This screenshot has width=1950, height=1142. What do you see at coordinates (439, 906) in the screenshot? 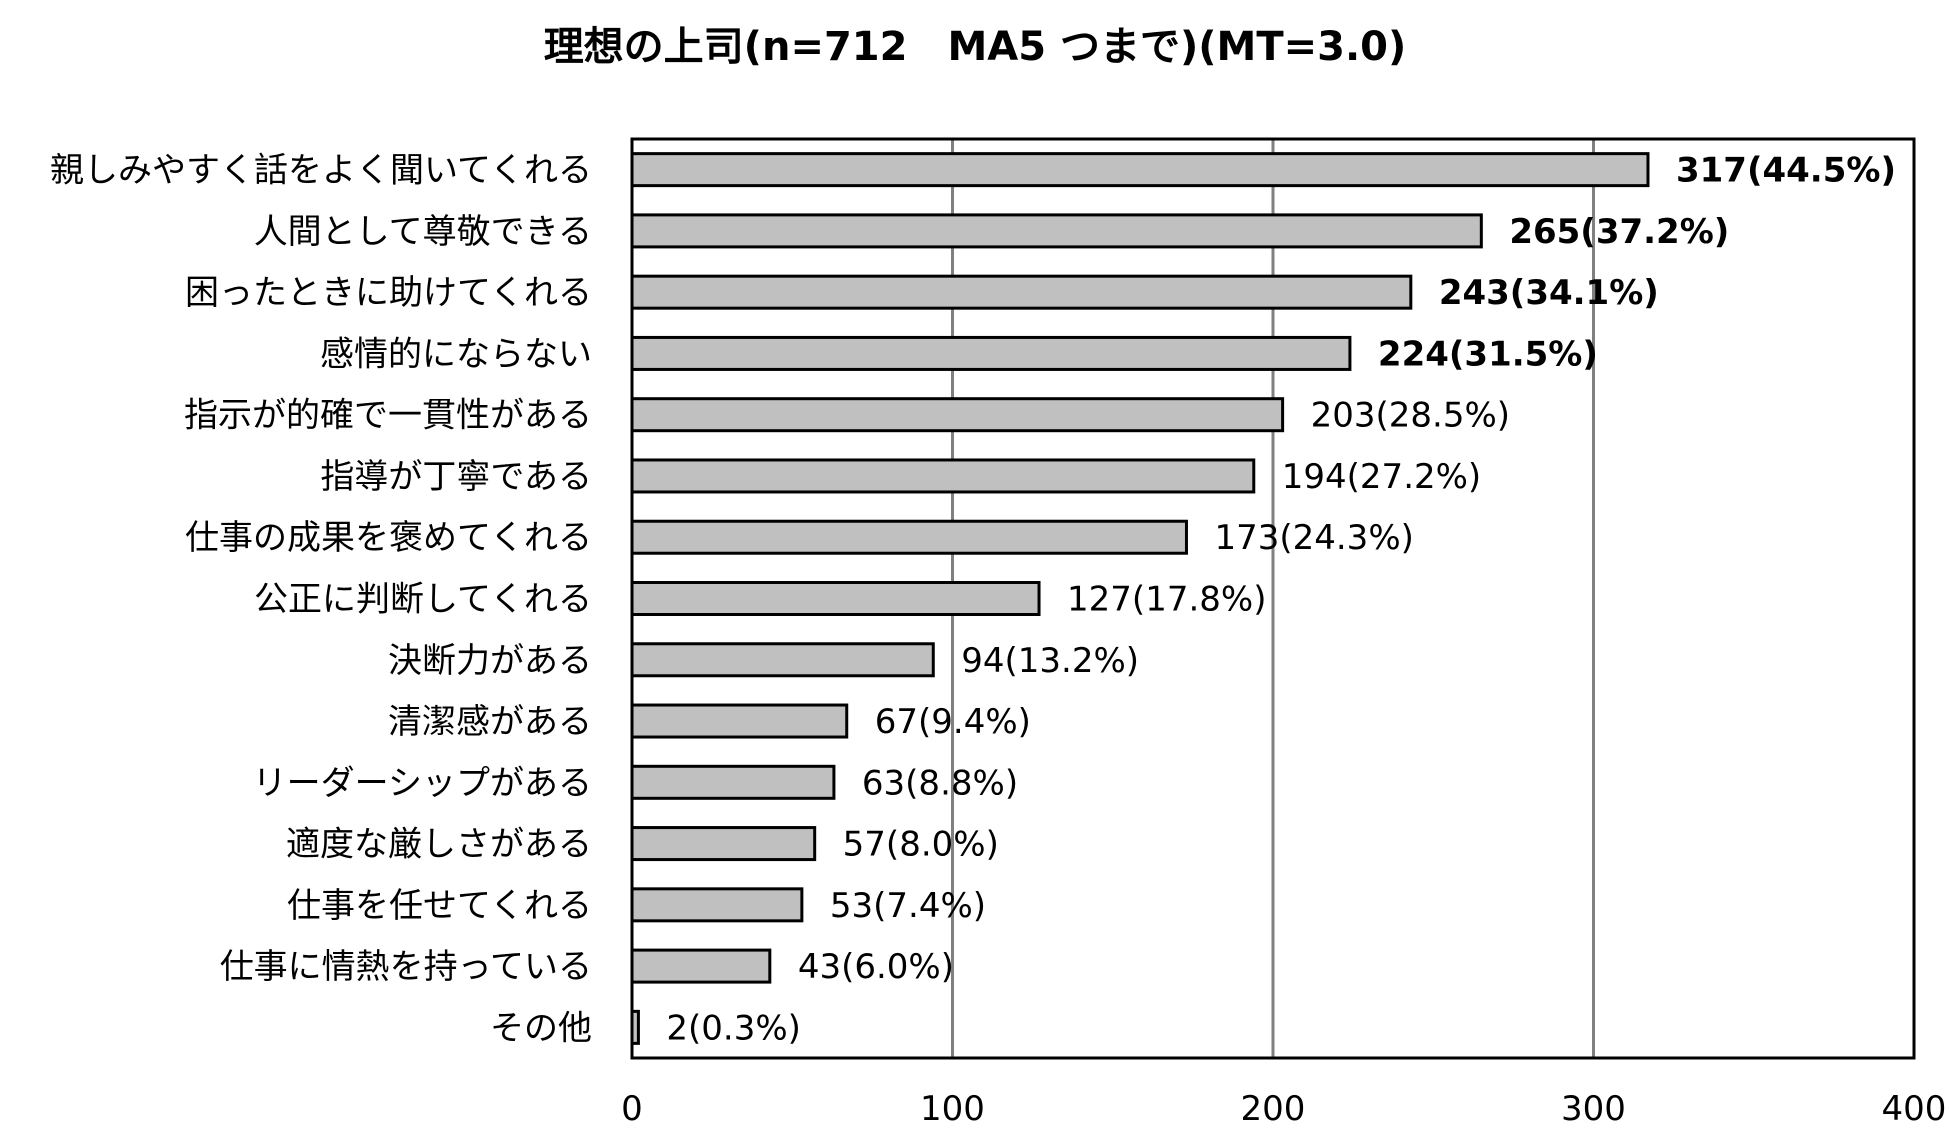
I see `category-label: 仕事を任せてくれる` at bounding box center [439, 906].